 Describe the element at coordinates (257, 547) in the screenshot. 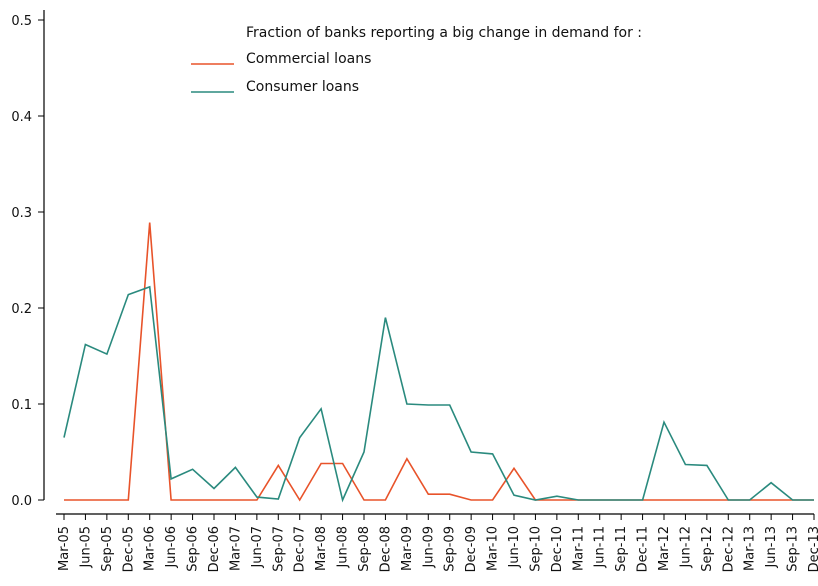

I see `x-tick-label: Jun-07` at that location.